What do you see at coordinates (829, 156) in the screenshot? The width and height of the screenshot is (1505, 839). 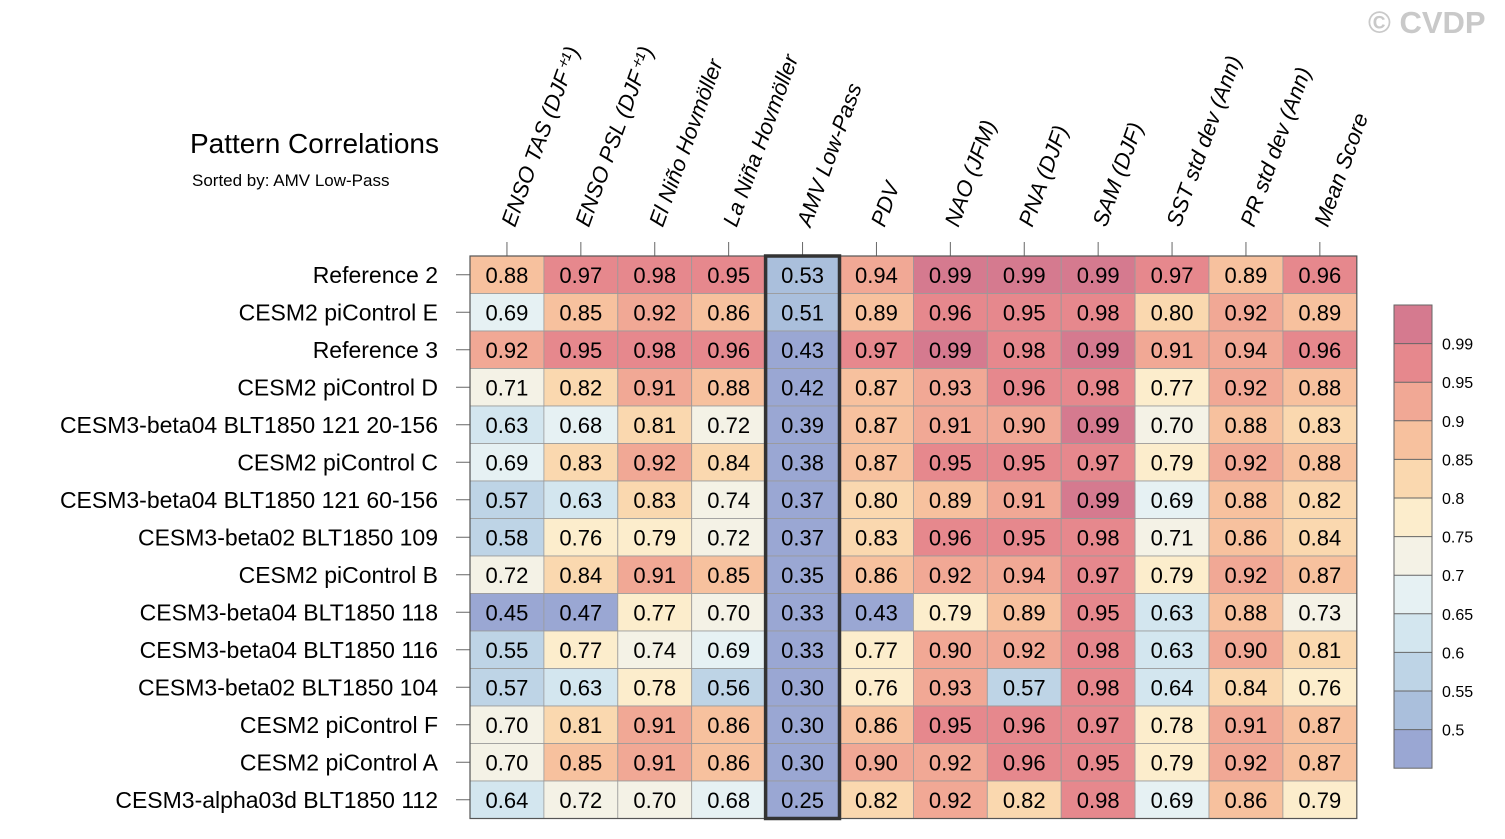 I see `column-label-amv-low-pass: AMV Low-Pass` at bounding box center [829, 156].